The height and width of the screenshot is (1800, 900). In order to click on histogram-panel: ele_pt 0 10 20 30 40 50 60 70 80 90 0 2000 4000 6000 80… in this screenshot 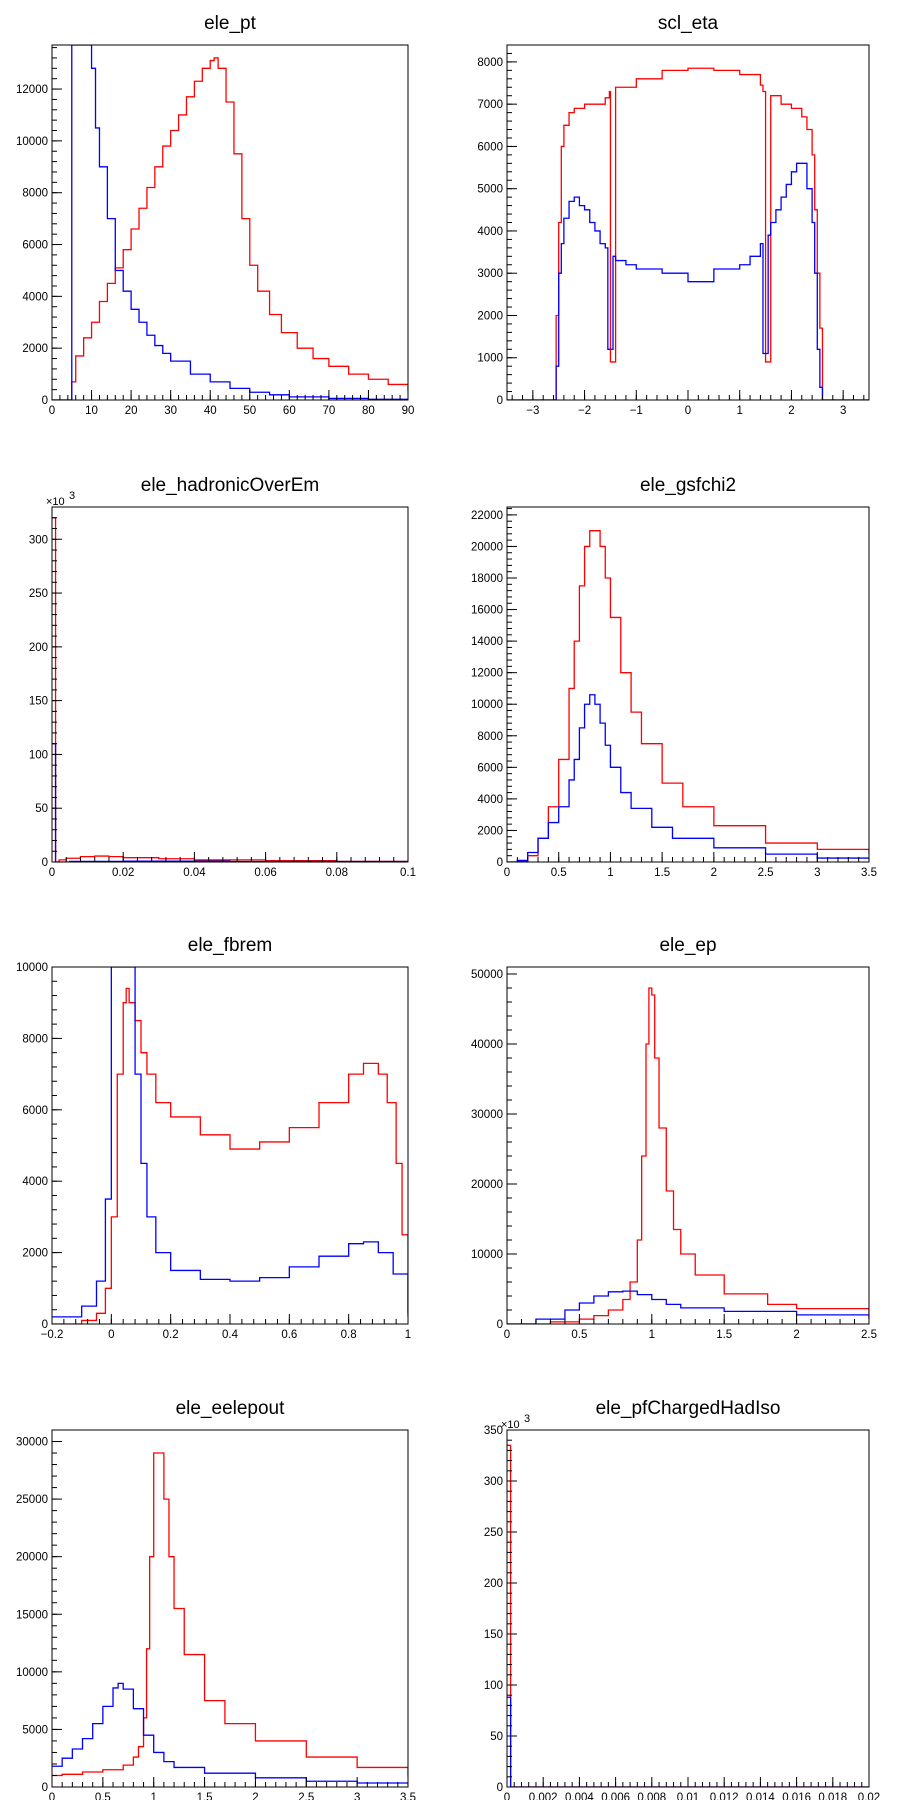, I will do `click(215, 215)`.